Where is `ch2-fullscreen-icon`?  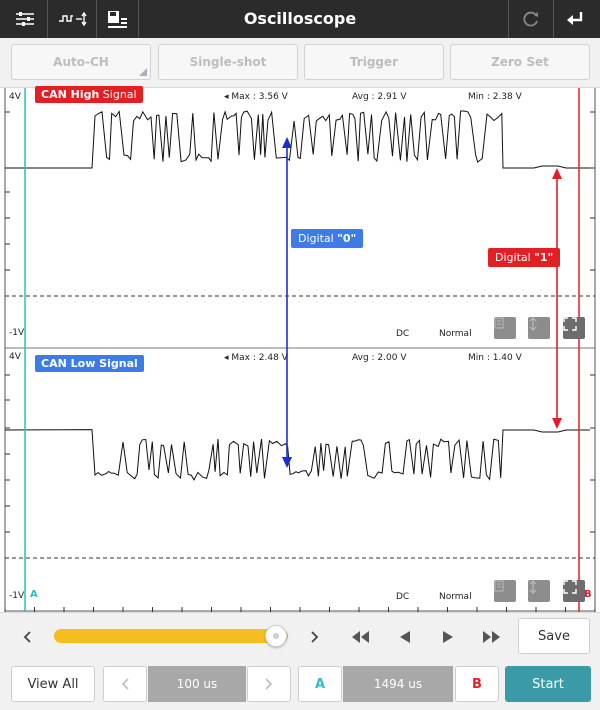 ch2-fullscreen-icon is located at coordinates (574, 591).